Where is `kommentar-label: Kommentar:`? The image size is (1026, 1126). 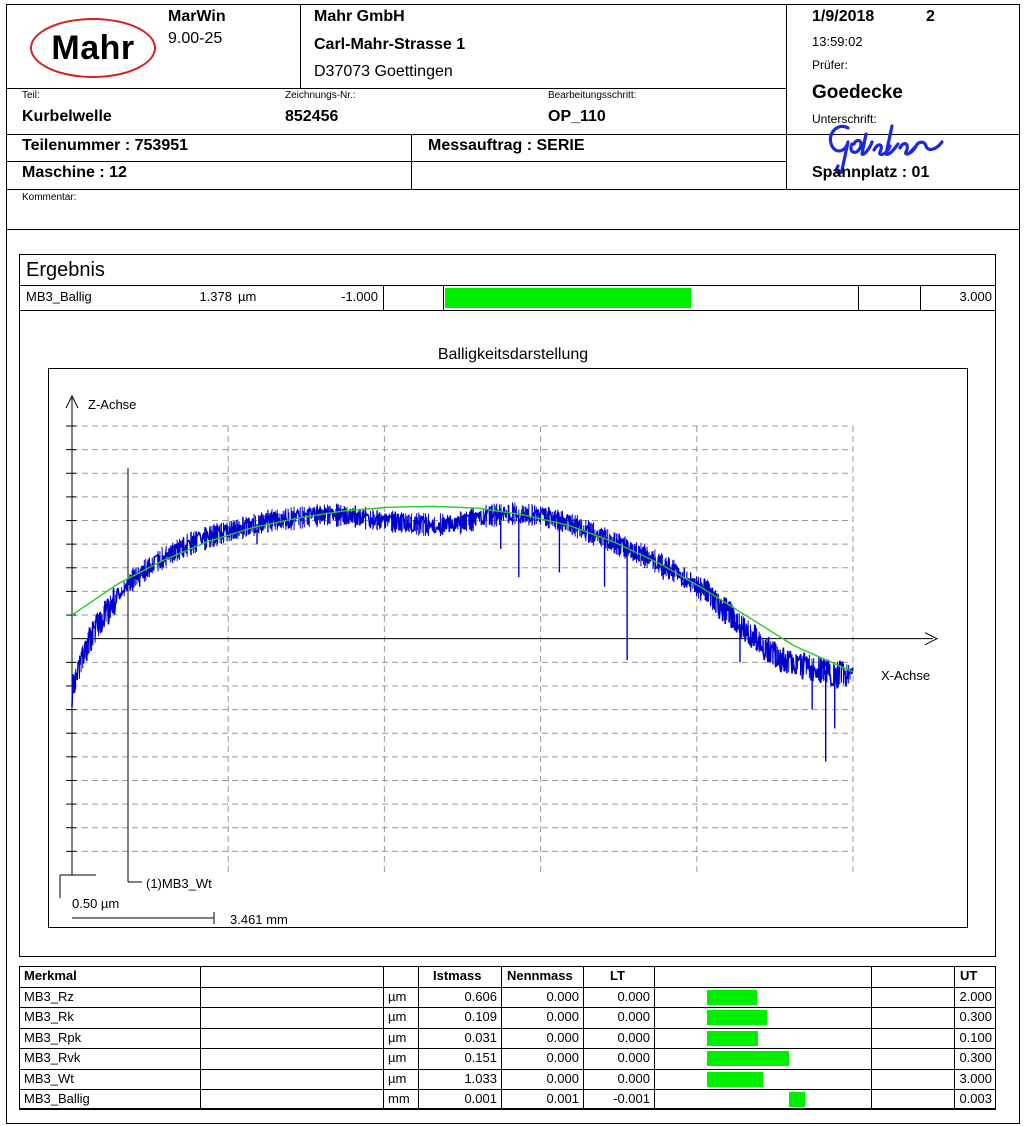
kommentar-label: Kommentar: is located at coordinates (49, 197).